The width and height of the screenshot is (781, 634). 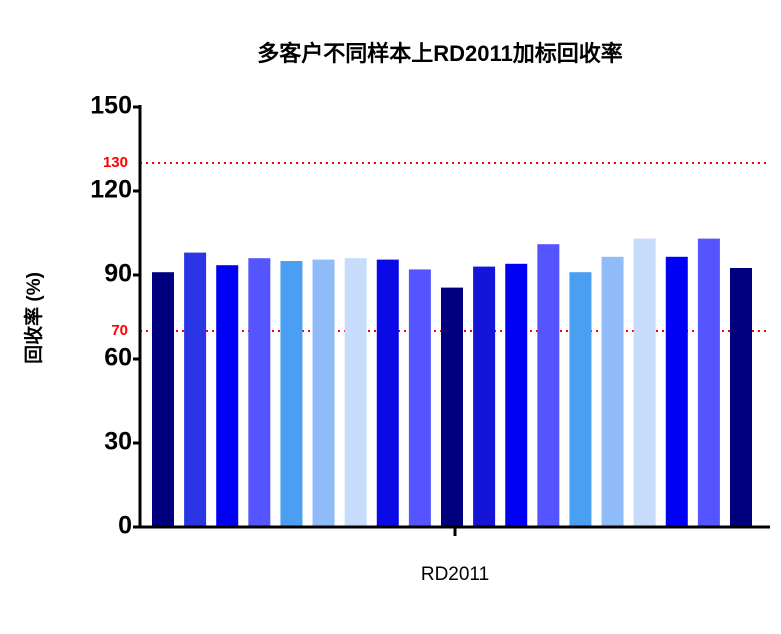 What do you see at coordinates (118, 442) in the screenshot?
I see `y-tick-label: 30` at bounding box center [118, 442].